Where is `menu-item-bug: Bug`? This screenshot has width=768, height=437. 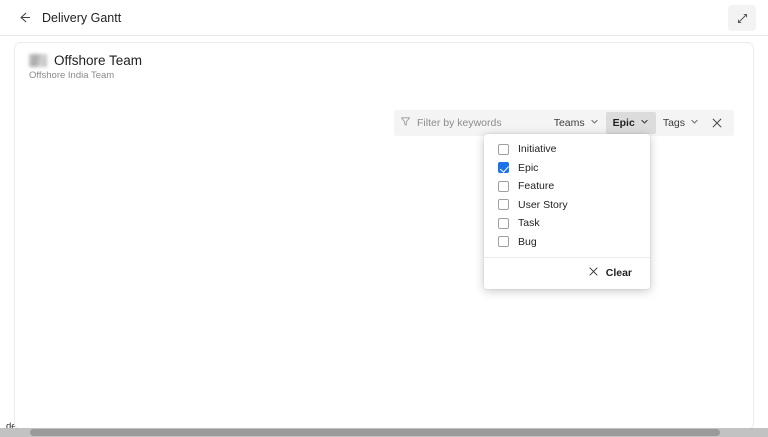
menu-item-bug: Bug is located at coordinates (567, 242).